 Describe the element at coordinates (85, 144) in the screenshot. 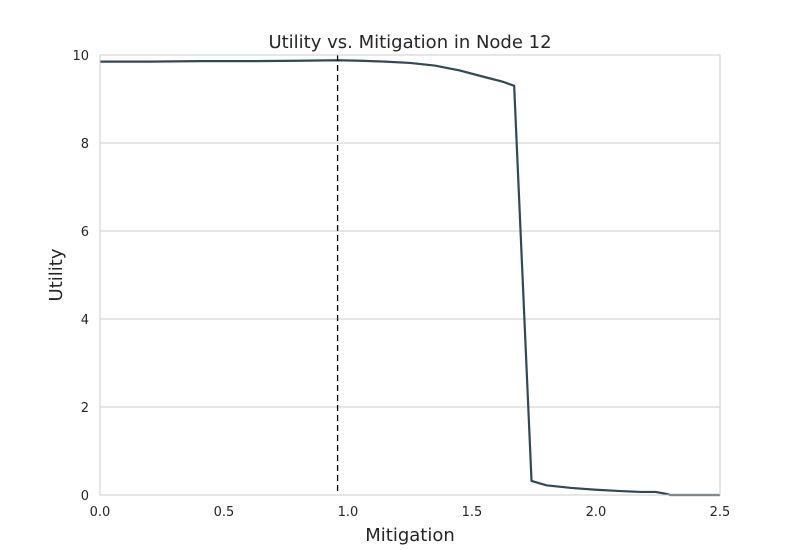

I see `y-tick-label: 8` at that location.